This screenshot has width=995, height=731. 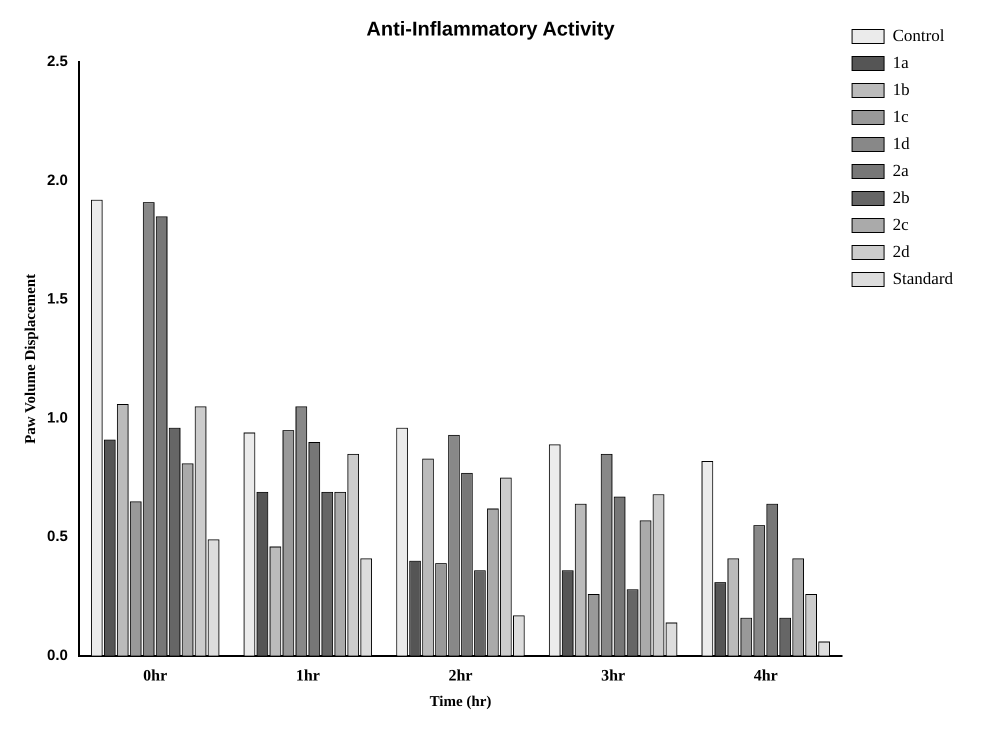 I want to click on chart-title: Anti-Inflammatory Activity, so click(x=491, y=29).